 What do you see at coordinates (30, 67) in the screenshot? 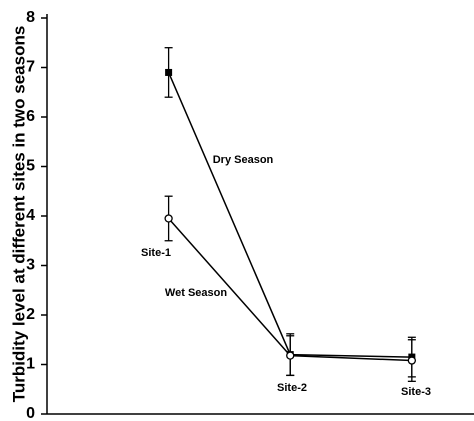
I see `y-tick-label: 7` at bounding box center [30, 67].